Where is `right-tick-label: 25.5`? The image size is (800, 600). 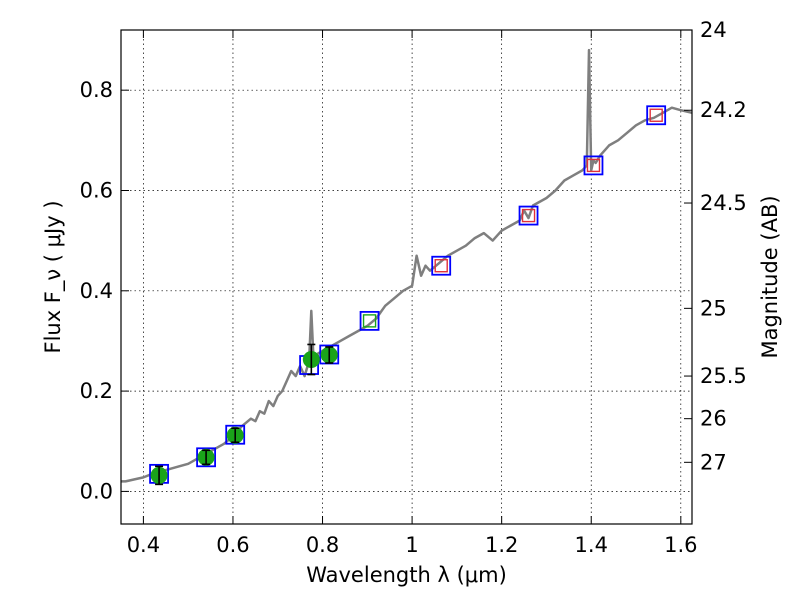
right-tick-label: 25.5 is located at coordinates (723, 376).